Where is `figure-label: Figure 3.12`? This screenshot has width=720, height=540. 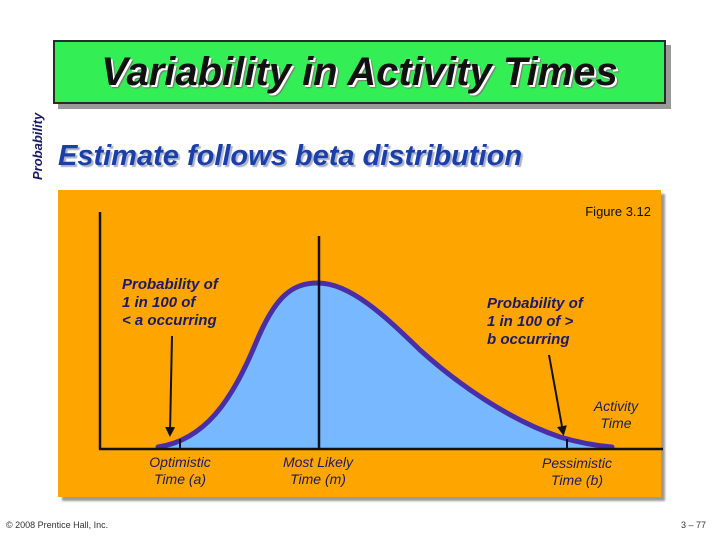 figure-label: Figure 3.12 is located at coordinates (618, 211).